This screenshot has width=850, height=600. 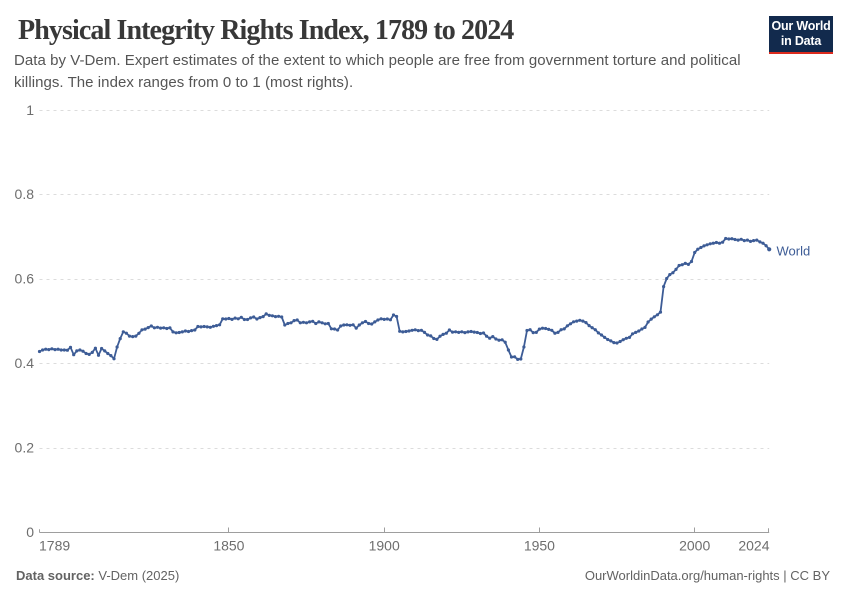 I want to click on svg-text: 2024, so click(x=753, y=546).